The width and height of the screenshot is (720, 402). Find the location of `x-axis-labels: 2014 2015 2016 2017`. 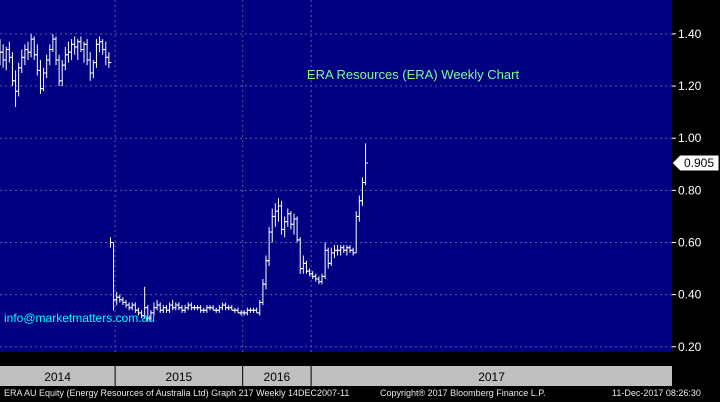

x-axis-labels: 2014 2015 2016 2017 is located at coordinates (274, 377).